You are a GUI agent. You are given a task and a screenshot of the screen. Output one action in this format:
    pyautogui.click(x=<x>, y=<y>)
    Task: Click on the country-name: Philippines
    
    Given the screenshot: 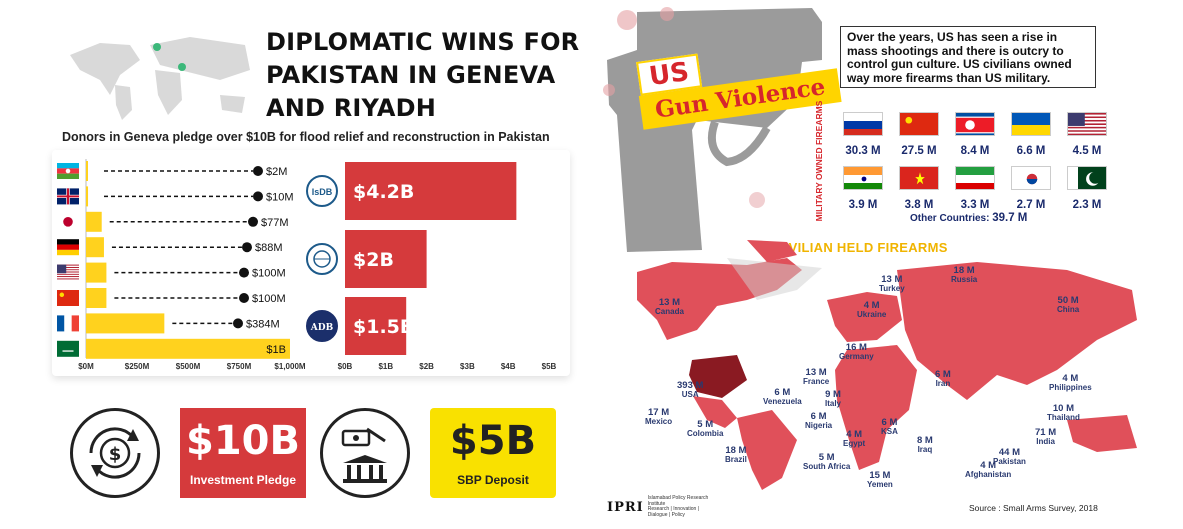 What is the action you would take?
    pyautogui.click(x=1070, y=387)
    